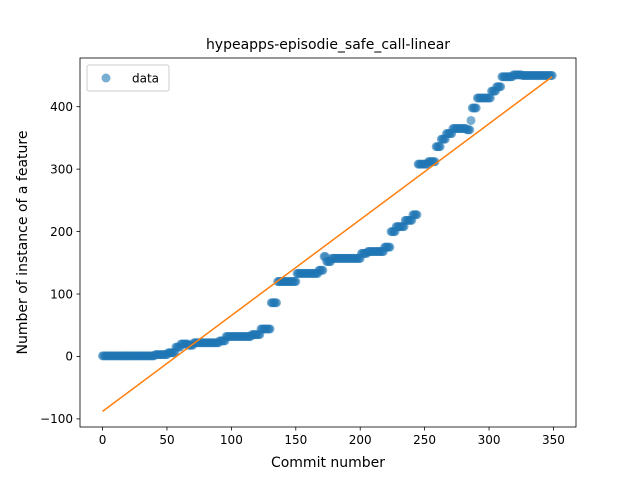 This screenshot has width=640, height=480. Describe the element at coordinates (489, 440) in the screenshot. I see `x-tick-label: 300` at that location.